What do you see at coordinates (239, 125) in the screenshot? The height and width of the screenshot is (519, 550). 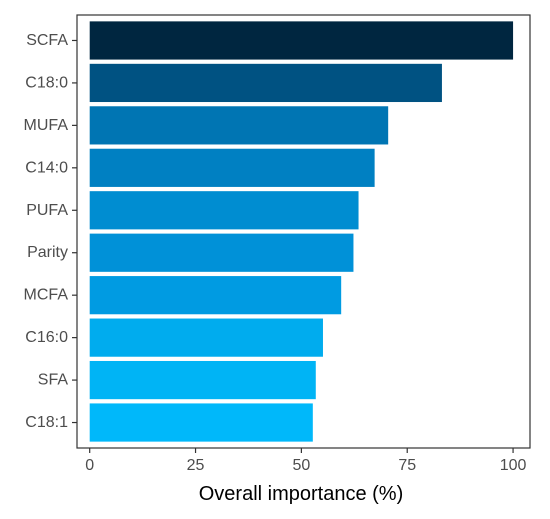 I see `bar-mufa` at bounding box center [239, 125].